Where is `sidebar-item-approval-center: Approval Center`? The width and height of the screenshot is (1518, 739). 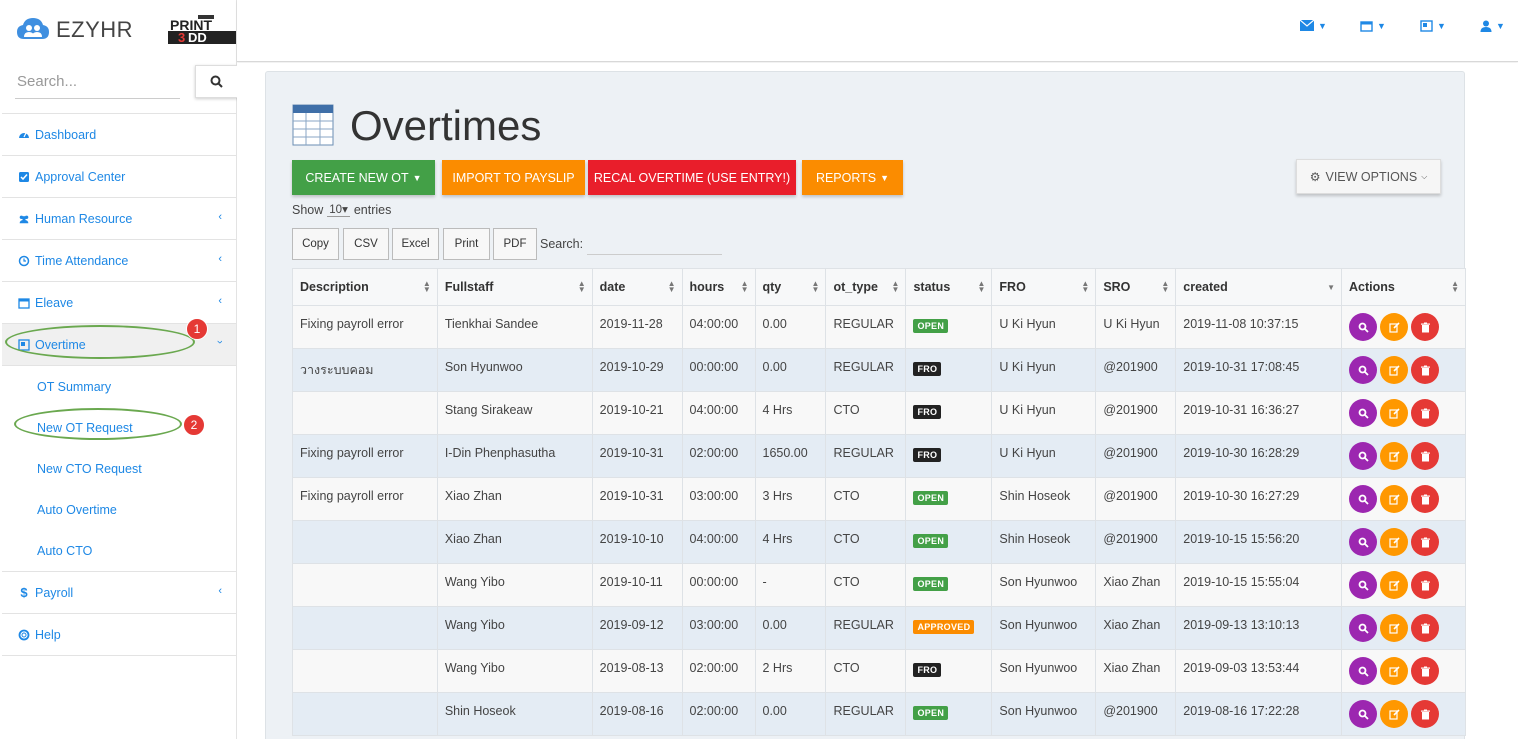 sidebar-item-approval-center: Approval Center is located at coordinates (119, 177).